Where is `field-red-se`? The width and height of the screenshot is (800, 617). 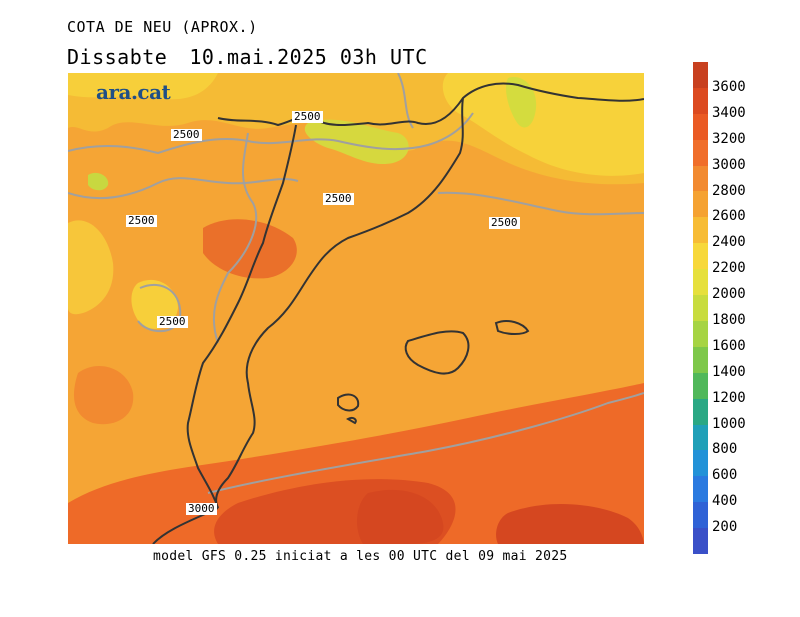
field-red-se is located at coordinates (570, 523).